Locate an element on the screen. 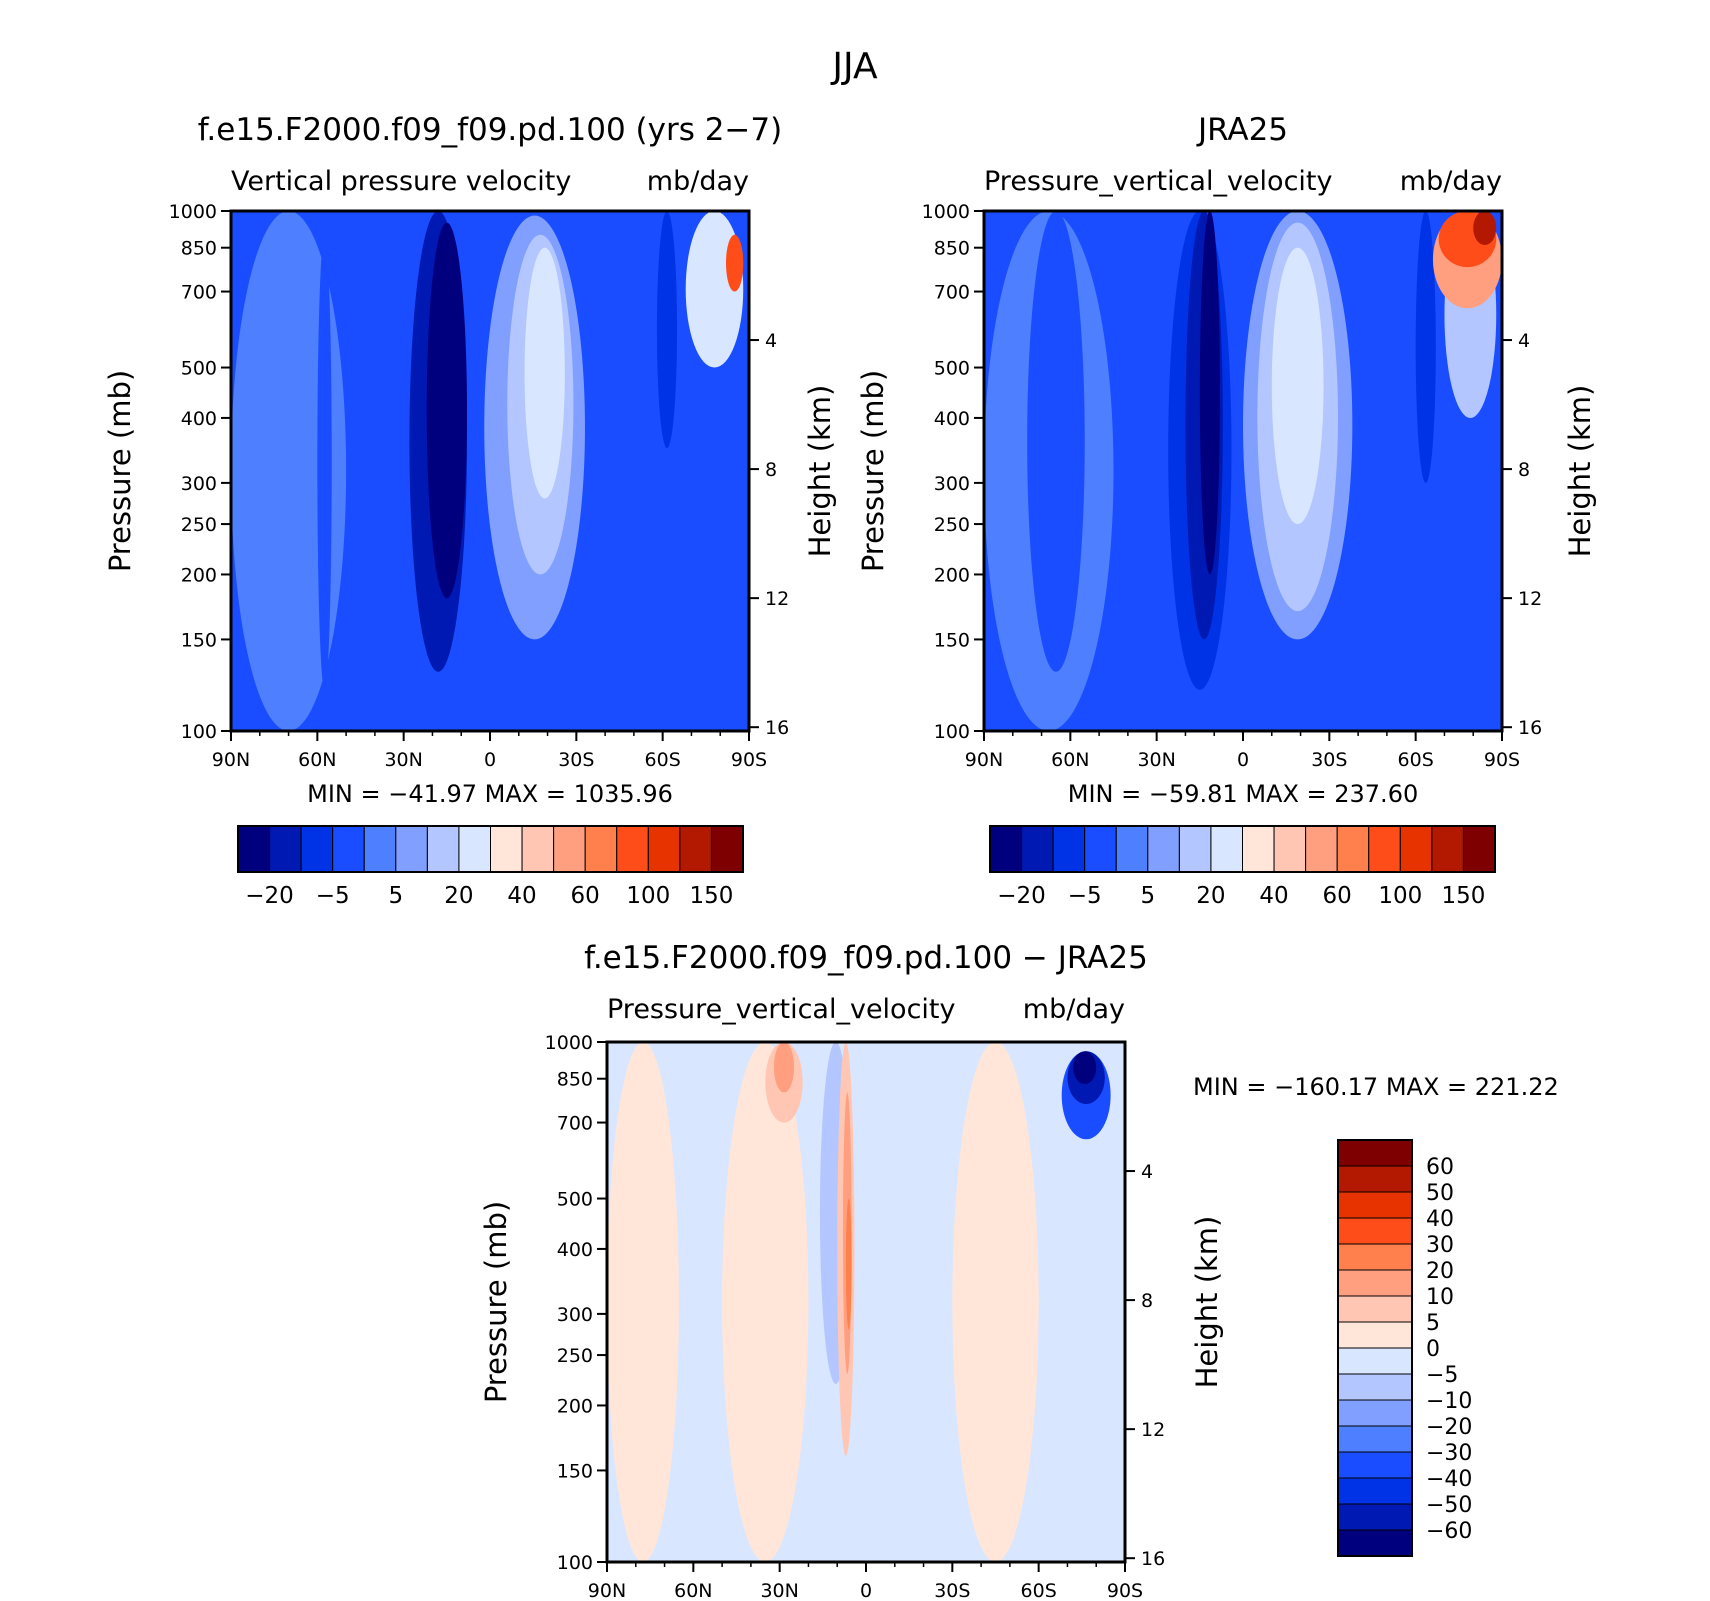  y-tick-label: 200 is located at coordinates (952, 575).